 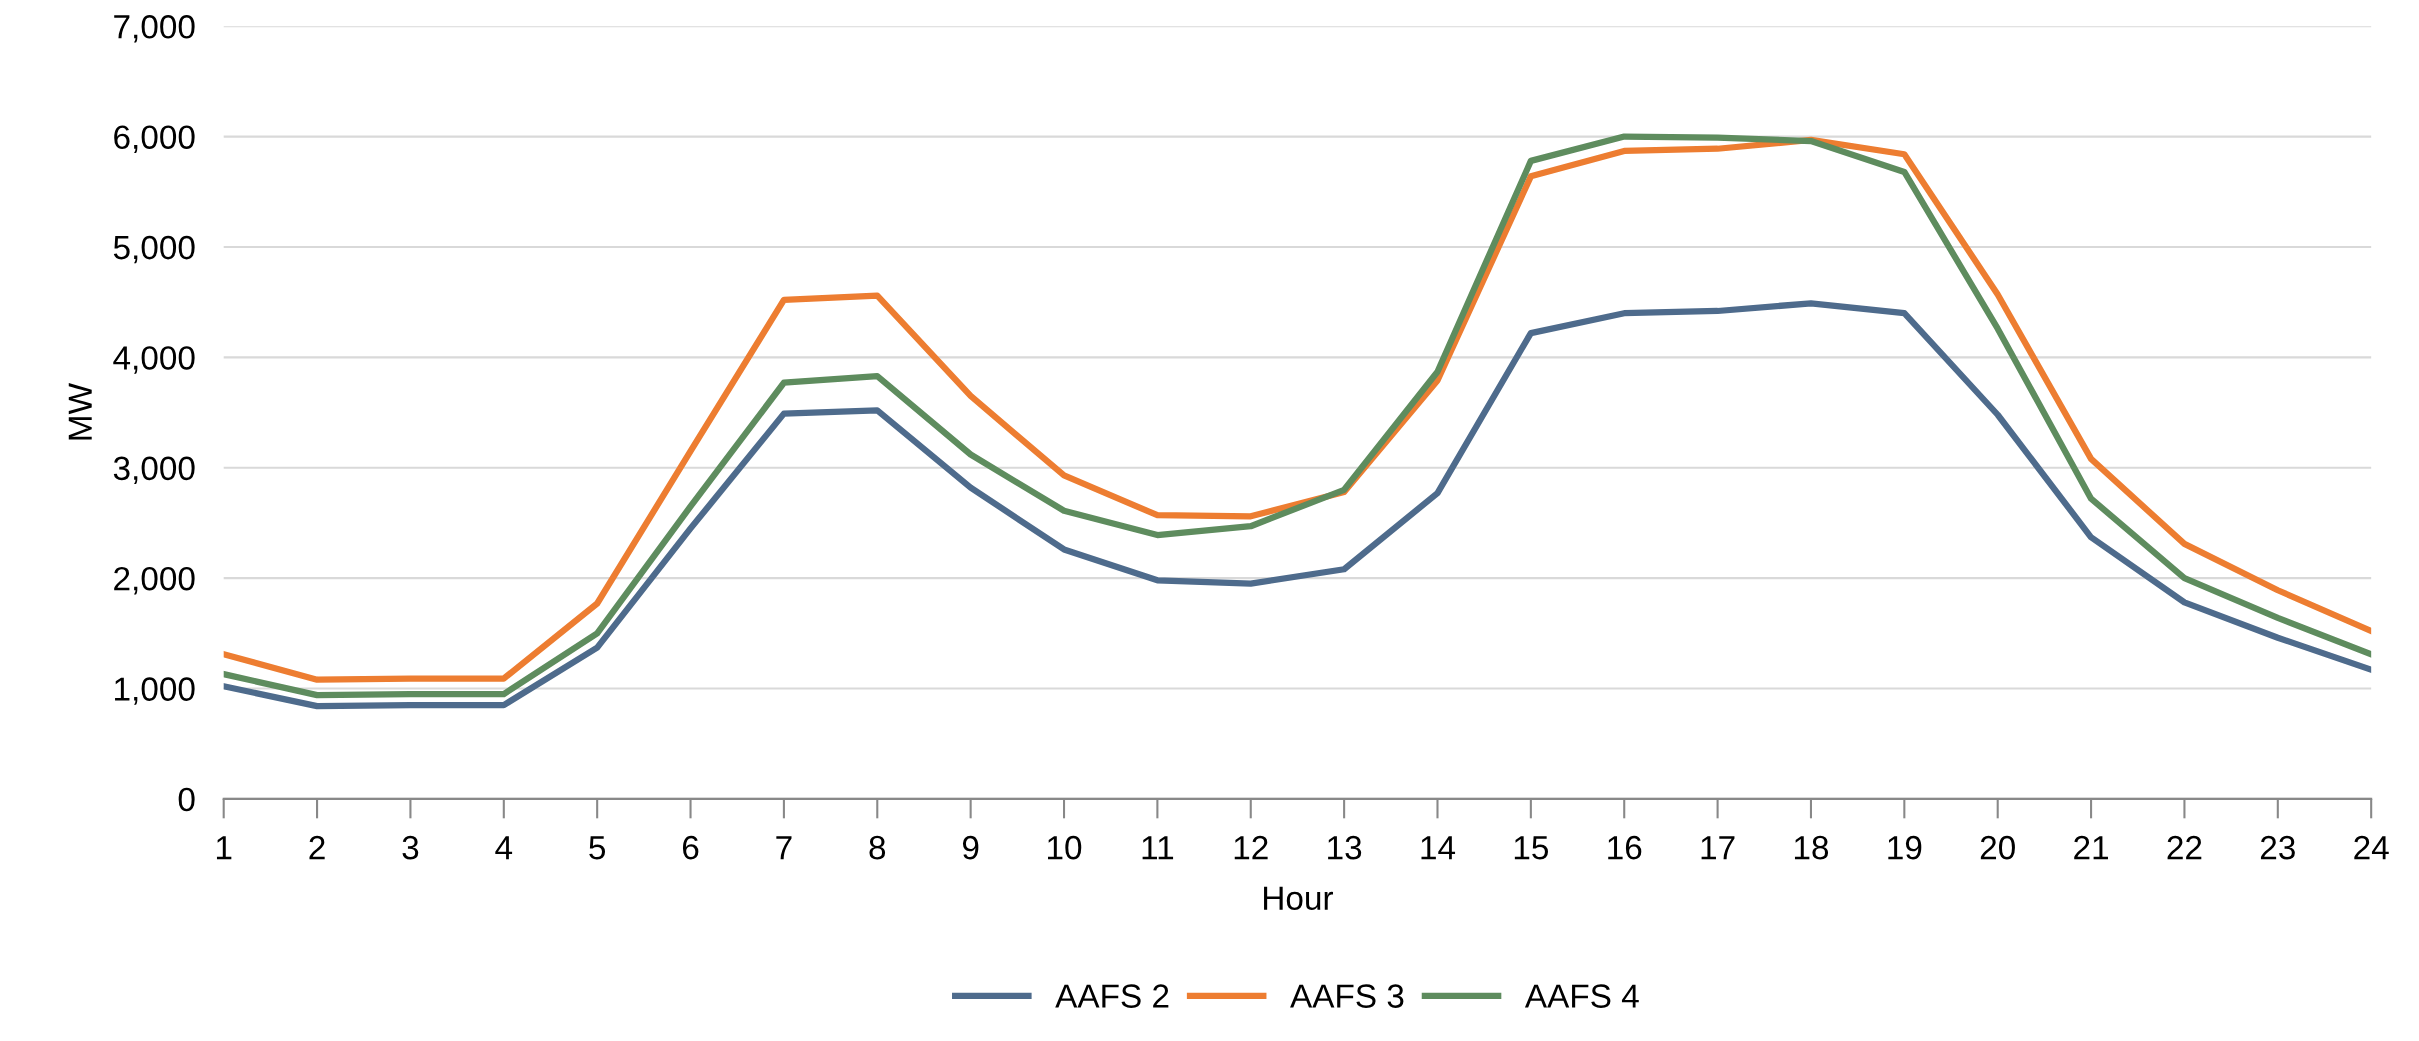 What do you see at coordinates (970, 847) in the screenshot?
I see `x-tick-label: 9` at bounding box center [970, 847].